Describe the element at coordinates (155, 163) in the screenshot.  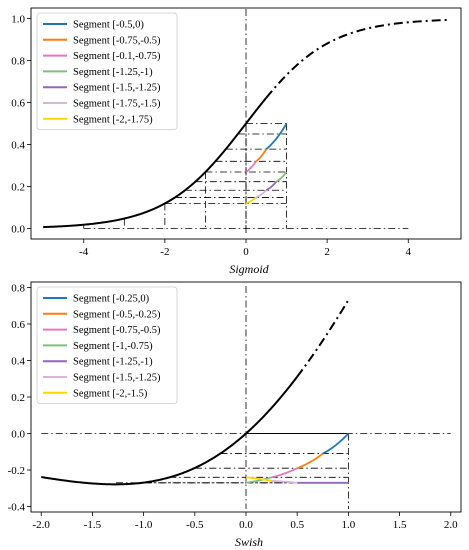
I see `sigmoid-curve-solid` at that location.